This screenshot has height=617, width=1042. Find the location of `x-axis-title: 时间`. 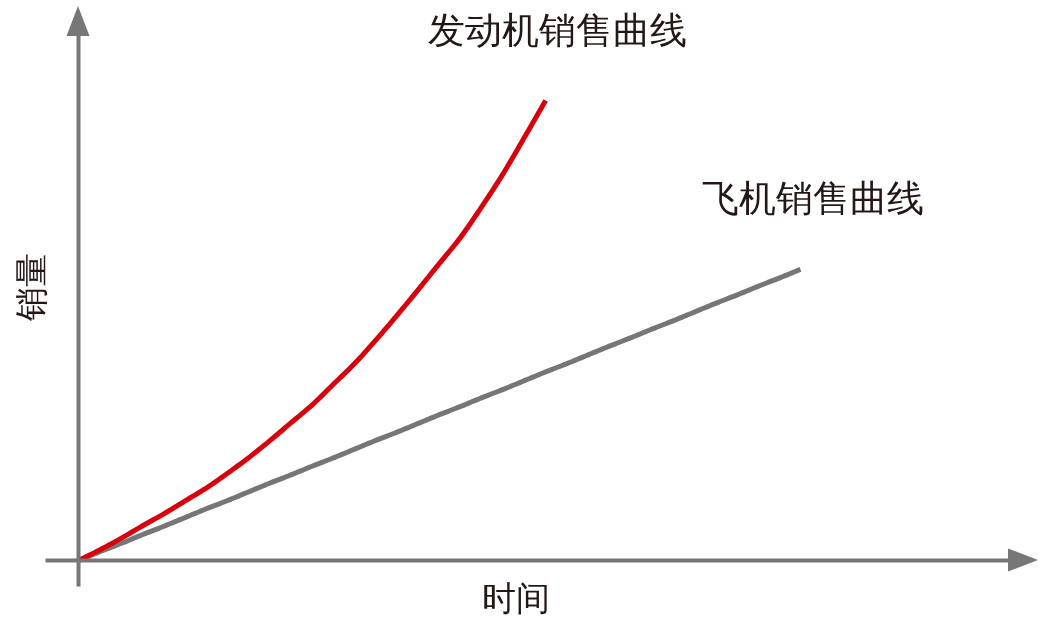

x-axis-title: 时间 is located at coordinates (515, 597).